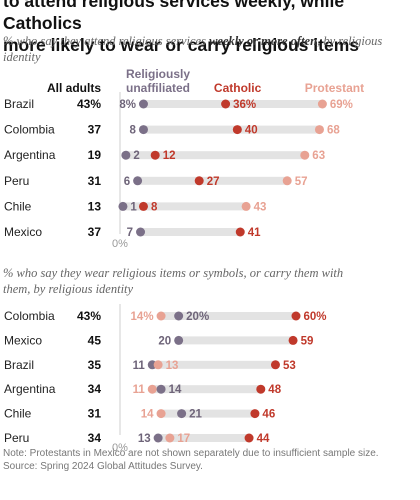 This screenshot has height=500, width=420. I want to click on protestant-value-label: 69%, so click(341, 105).